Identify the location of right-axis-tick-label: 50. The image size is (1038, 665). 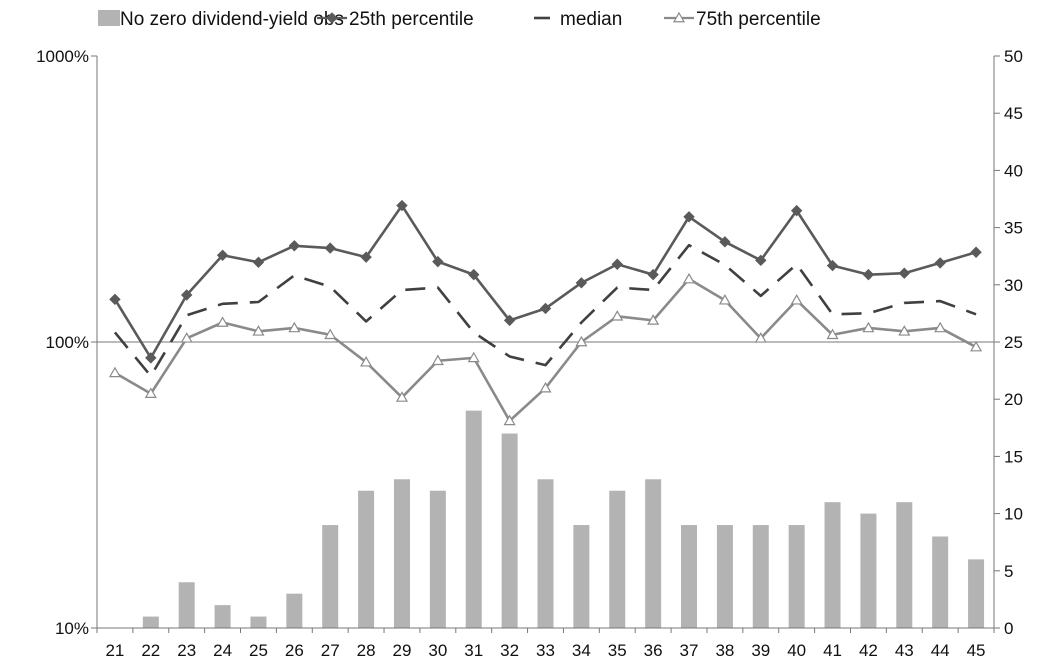
(1013, 56).